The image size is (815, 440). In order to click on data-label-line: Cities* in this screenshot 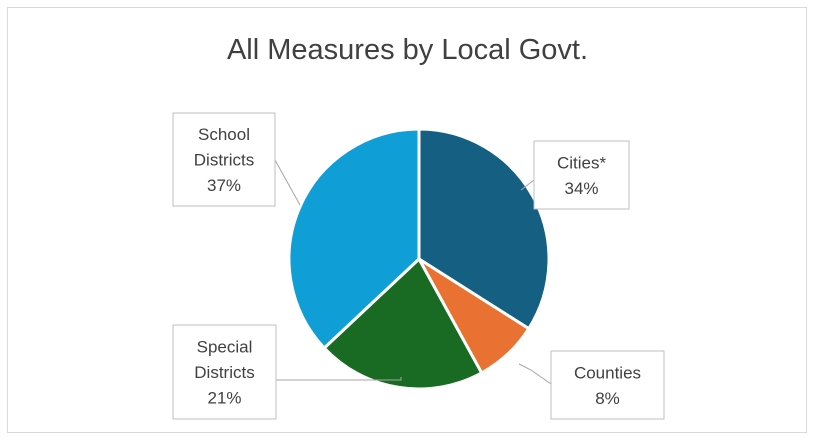, I will do `click(582, 162)`.